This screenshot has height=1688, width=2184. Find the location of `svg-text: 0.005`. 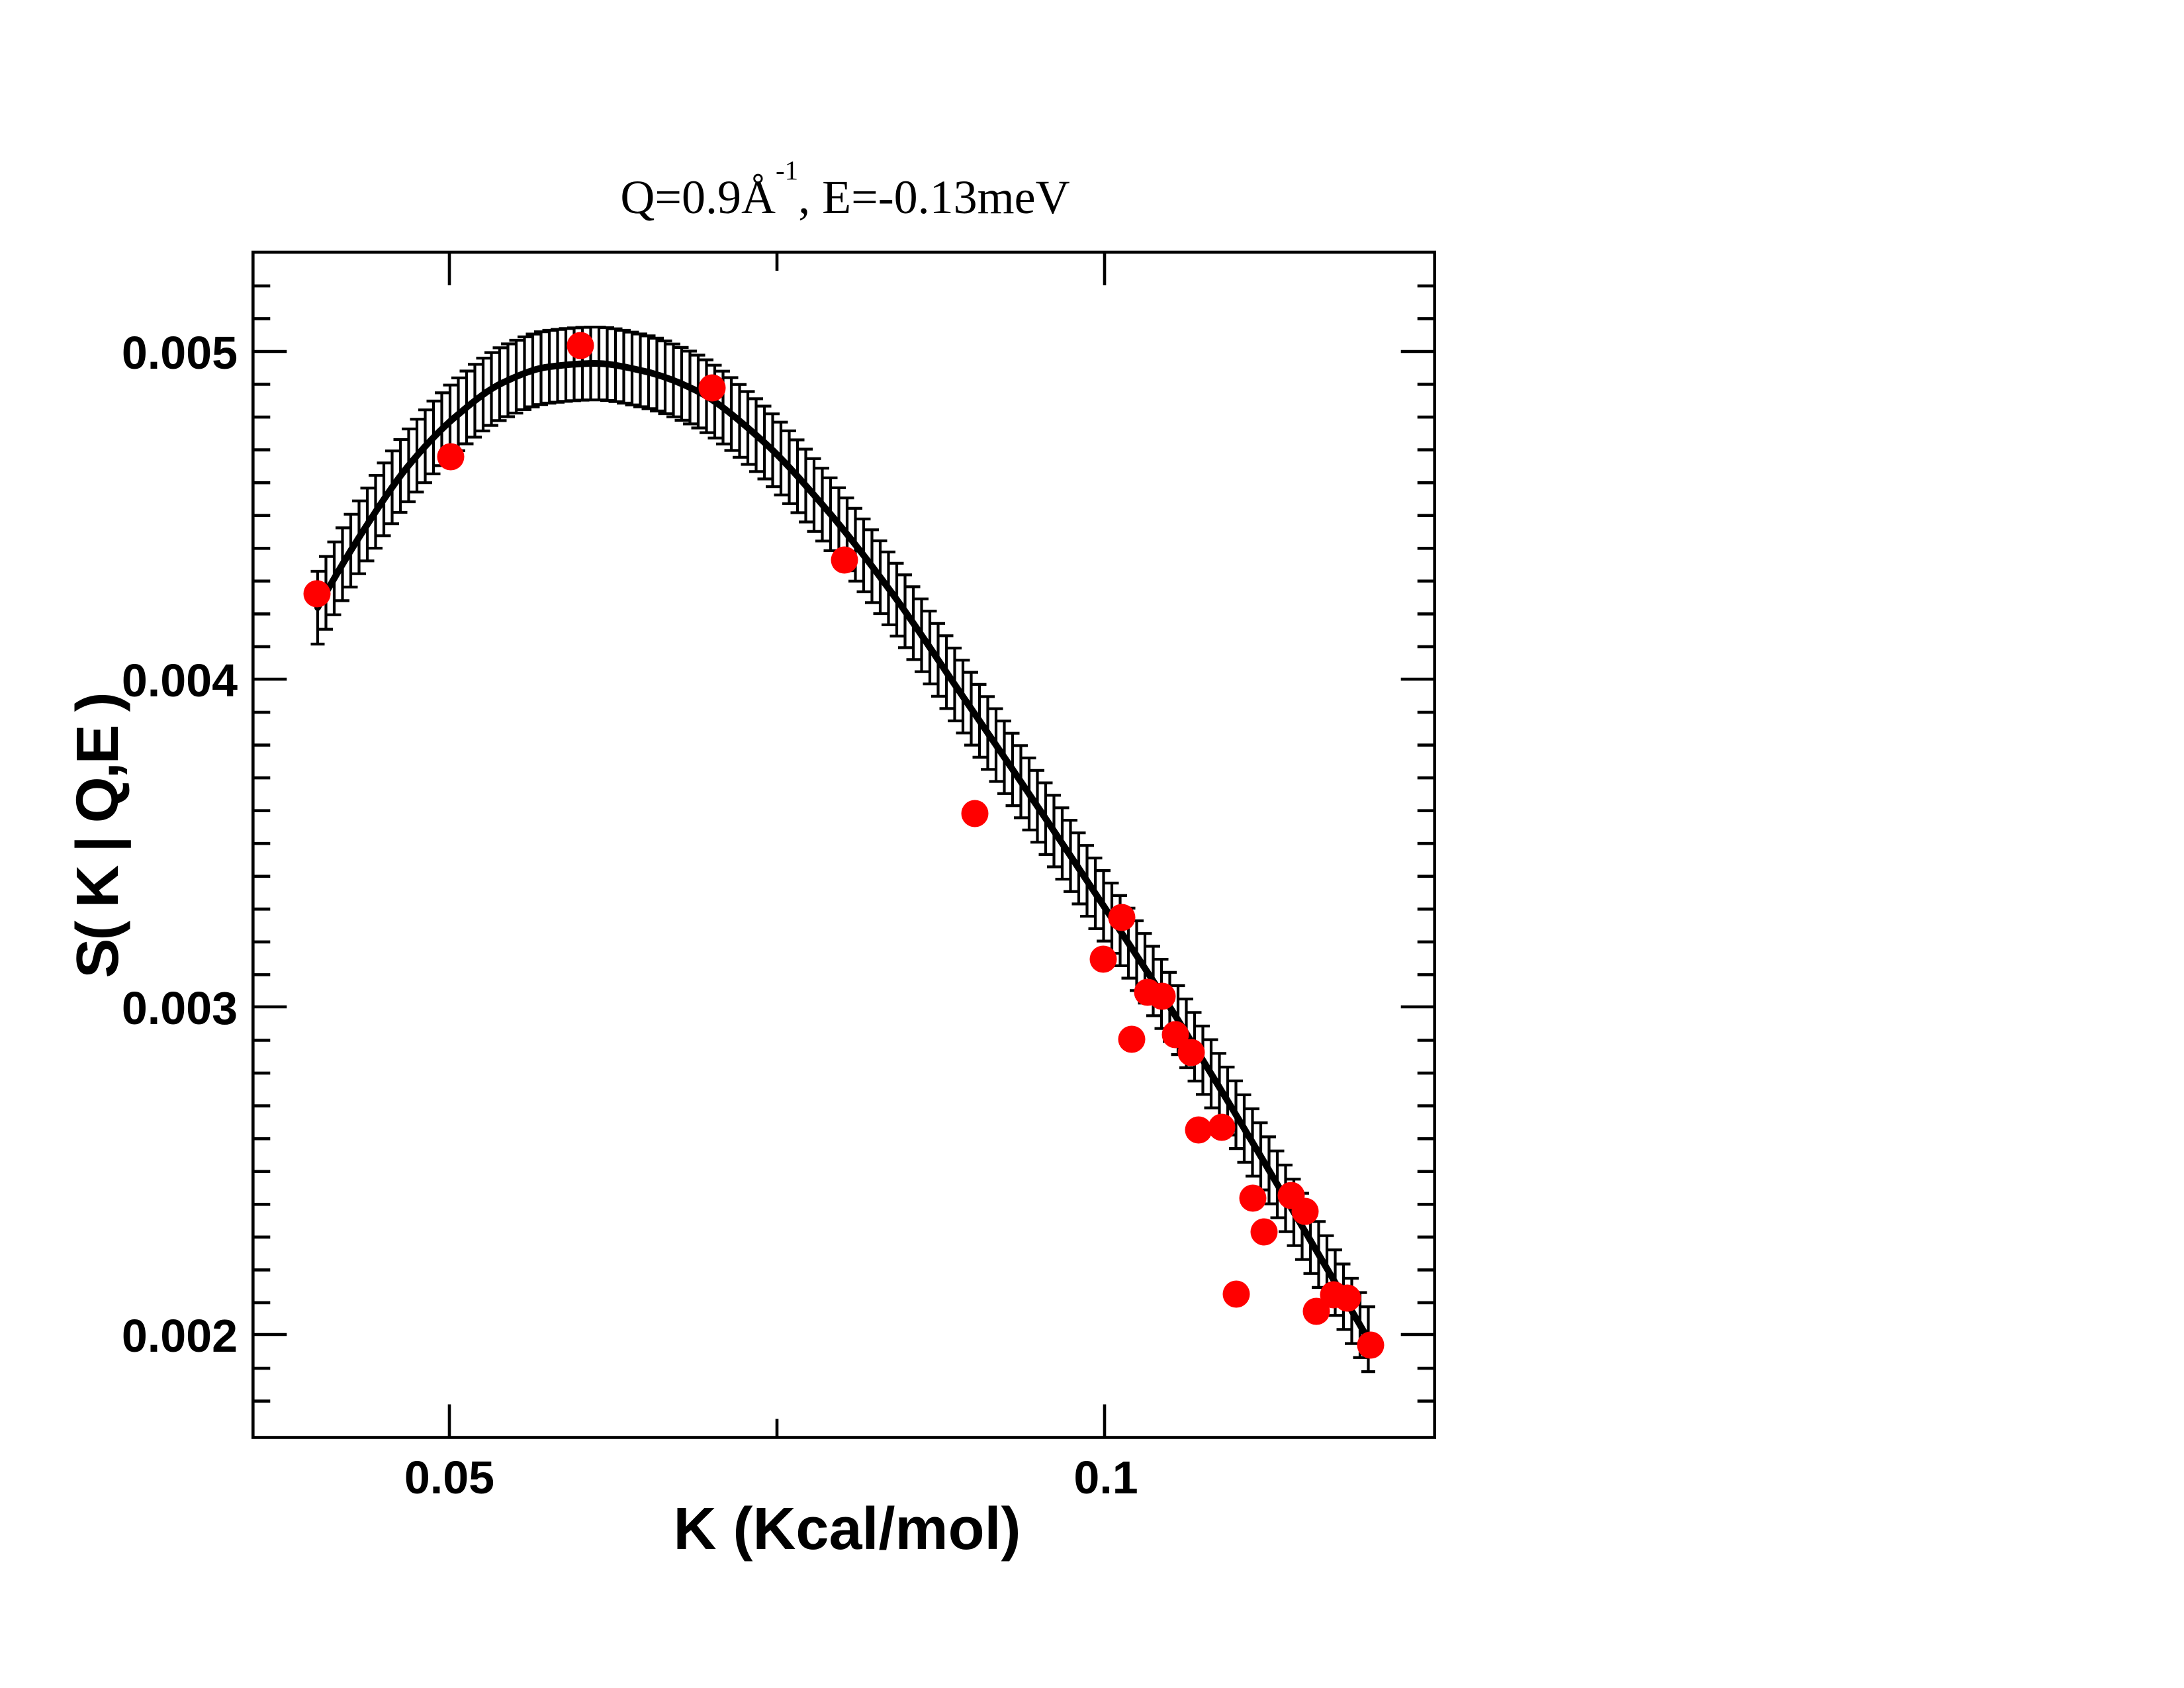

svg-text: 0.005 is located at coordinates (180, 353).